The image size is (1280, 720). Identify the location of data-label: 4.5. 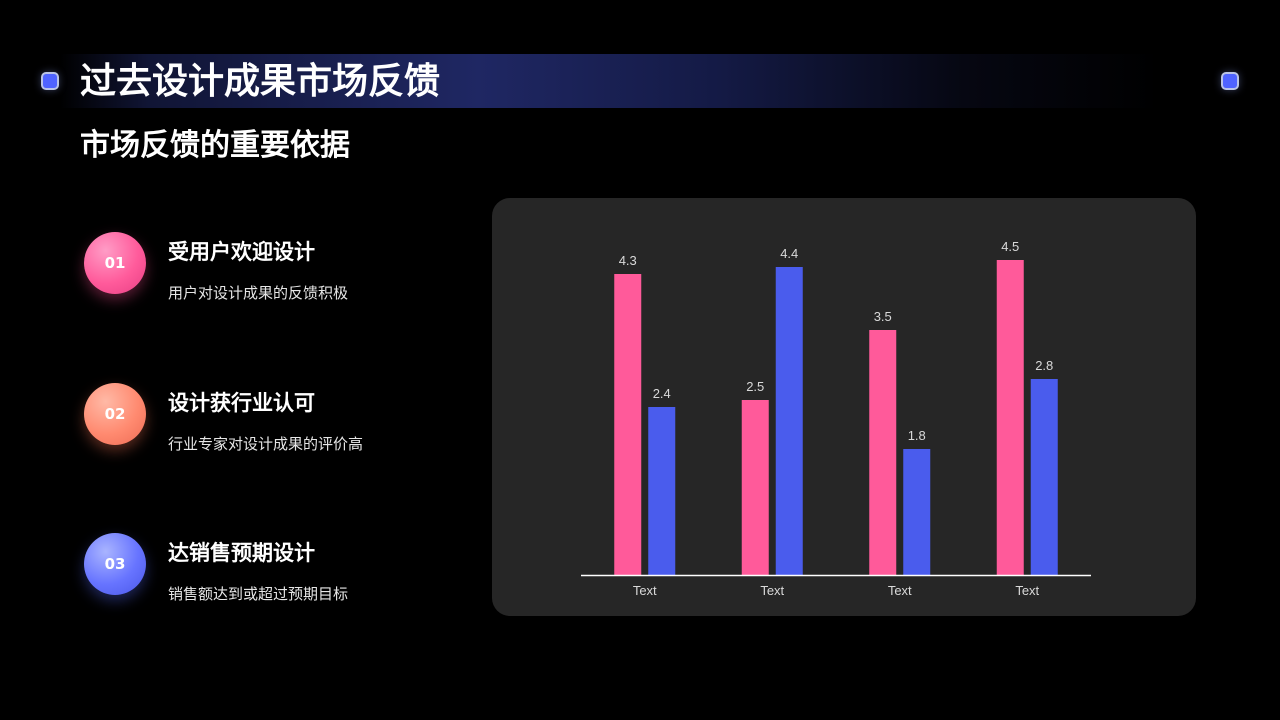
(1010, 246).